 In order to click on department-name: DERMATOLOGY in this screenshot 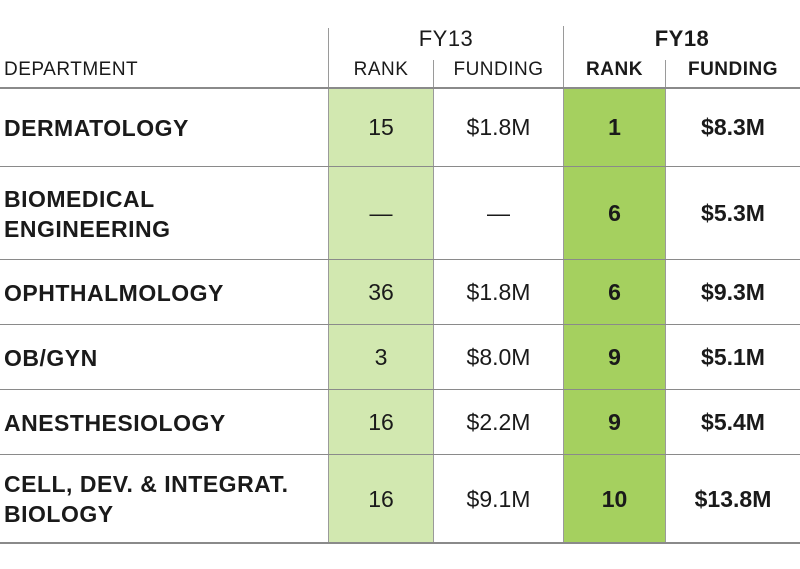, I will do `click(96, 127)`.